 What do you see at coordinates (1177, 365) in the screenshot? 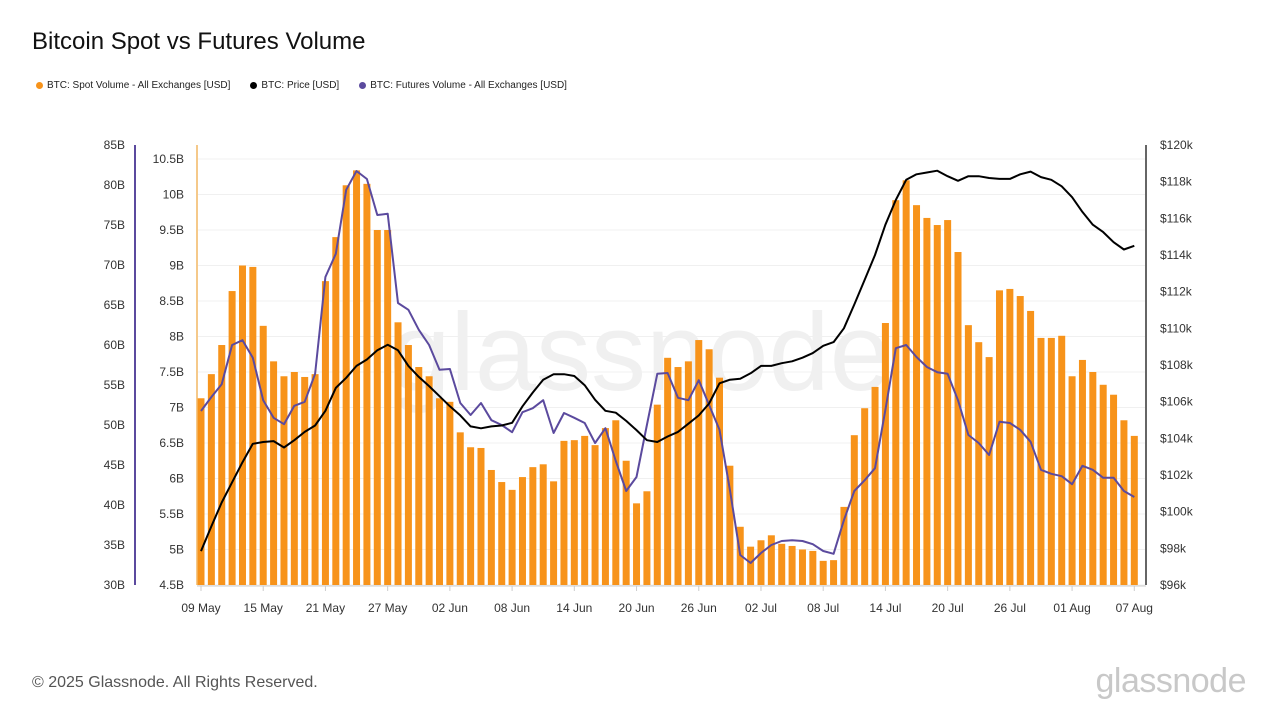
I see `price-axis-tick: $108k` at bounding box center [1177, 365].